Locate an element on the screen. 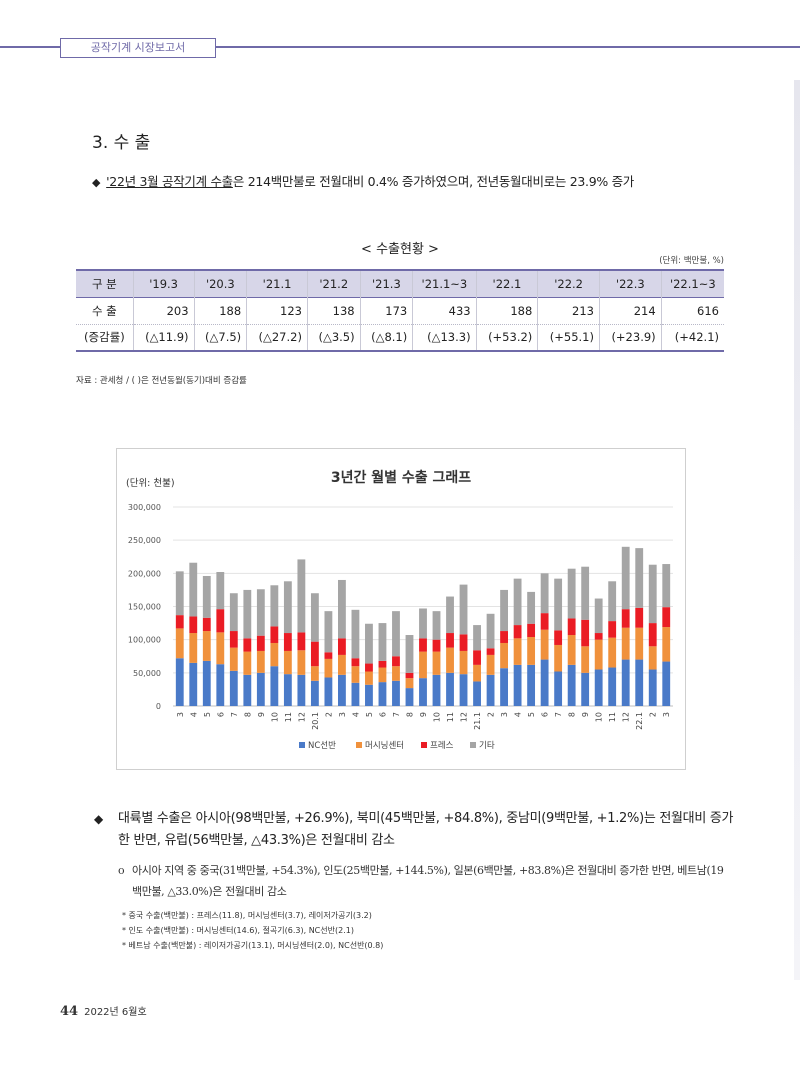  header-cell: 구 분 is located at coordinates (105, 283).